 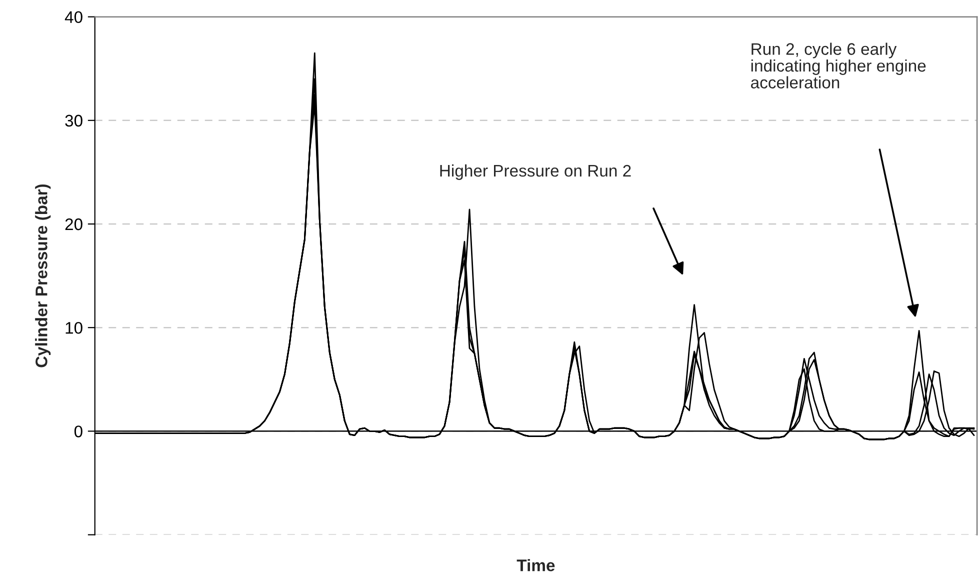 What do you see at coordinates (78, 432) in the screenshot?
I see `y-tick-label: 0` at bounding box center [78, 432].